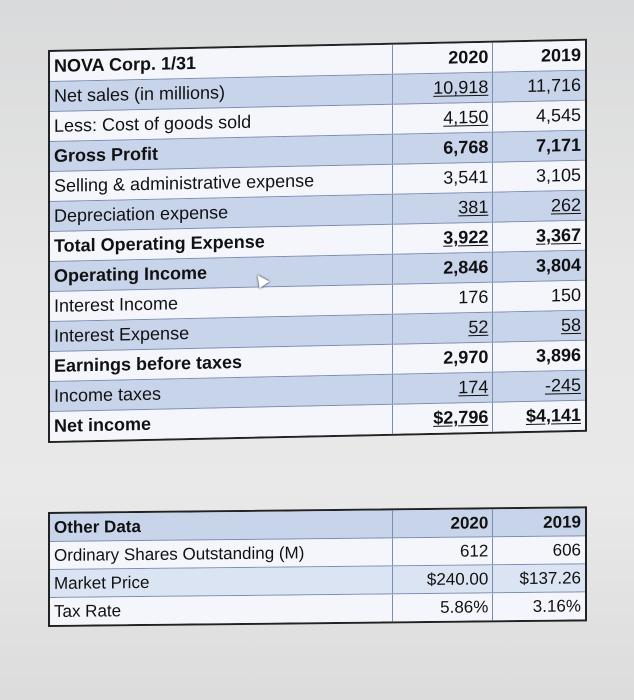 The height and width of the screenshot is (700, 634). What do you see at coordinates (221, 609) in the screenshot?
I see `row-label: Tax Rate` at bounding box center [221, 609].